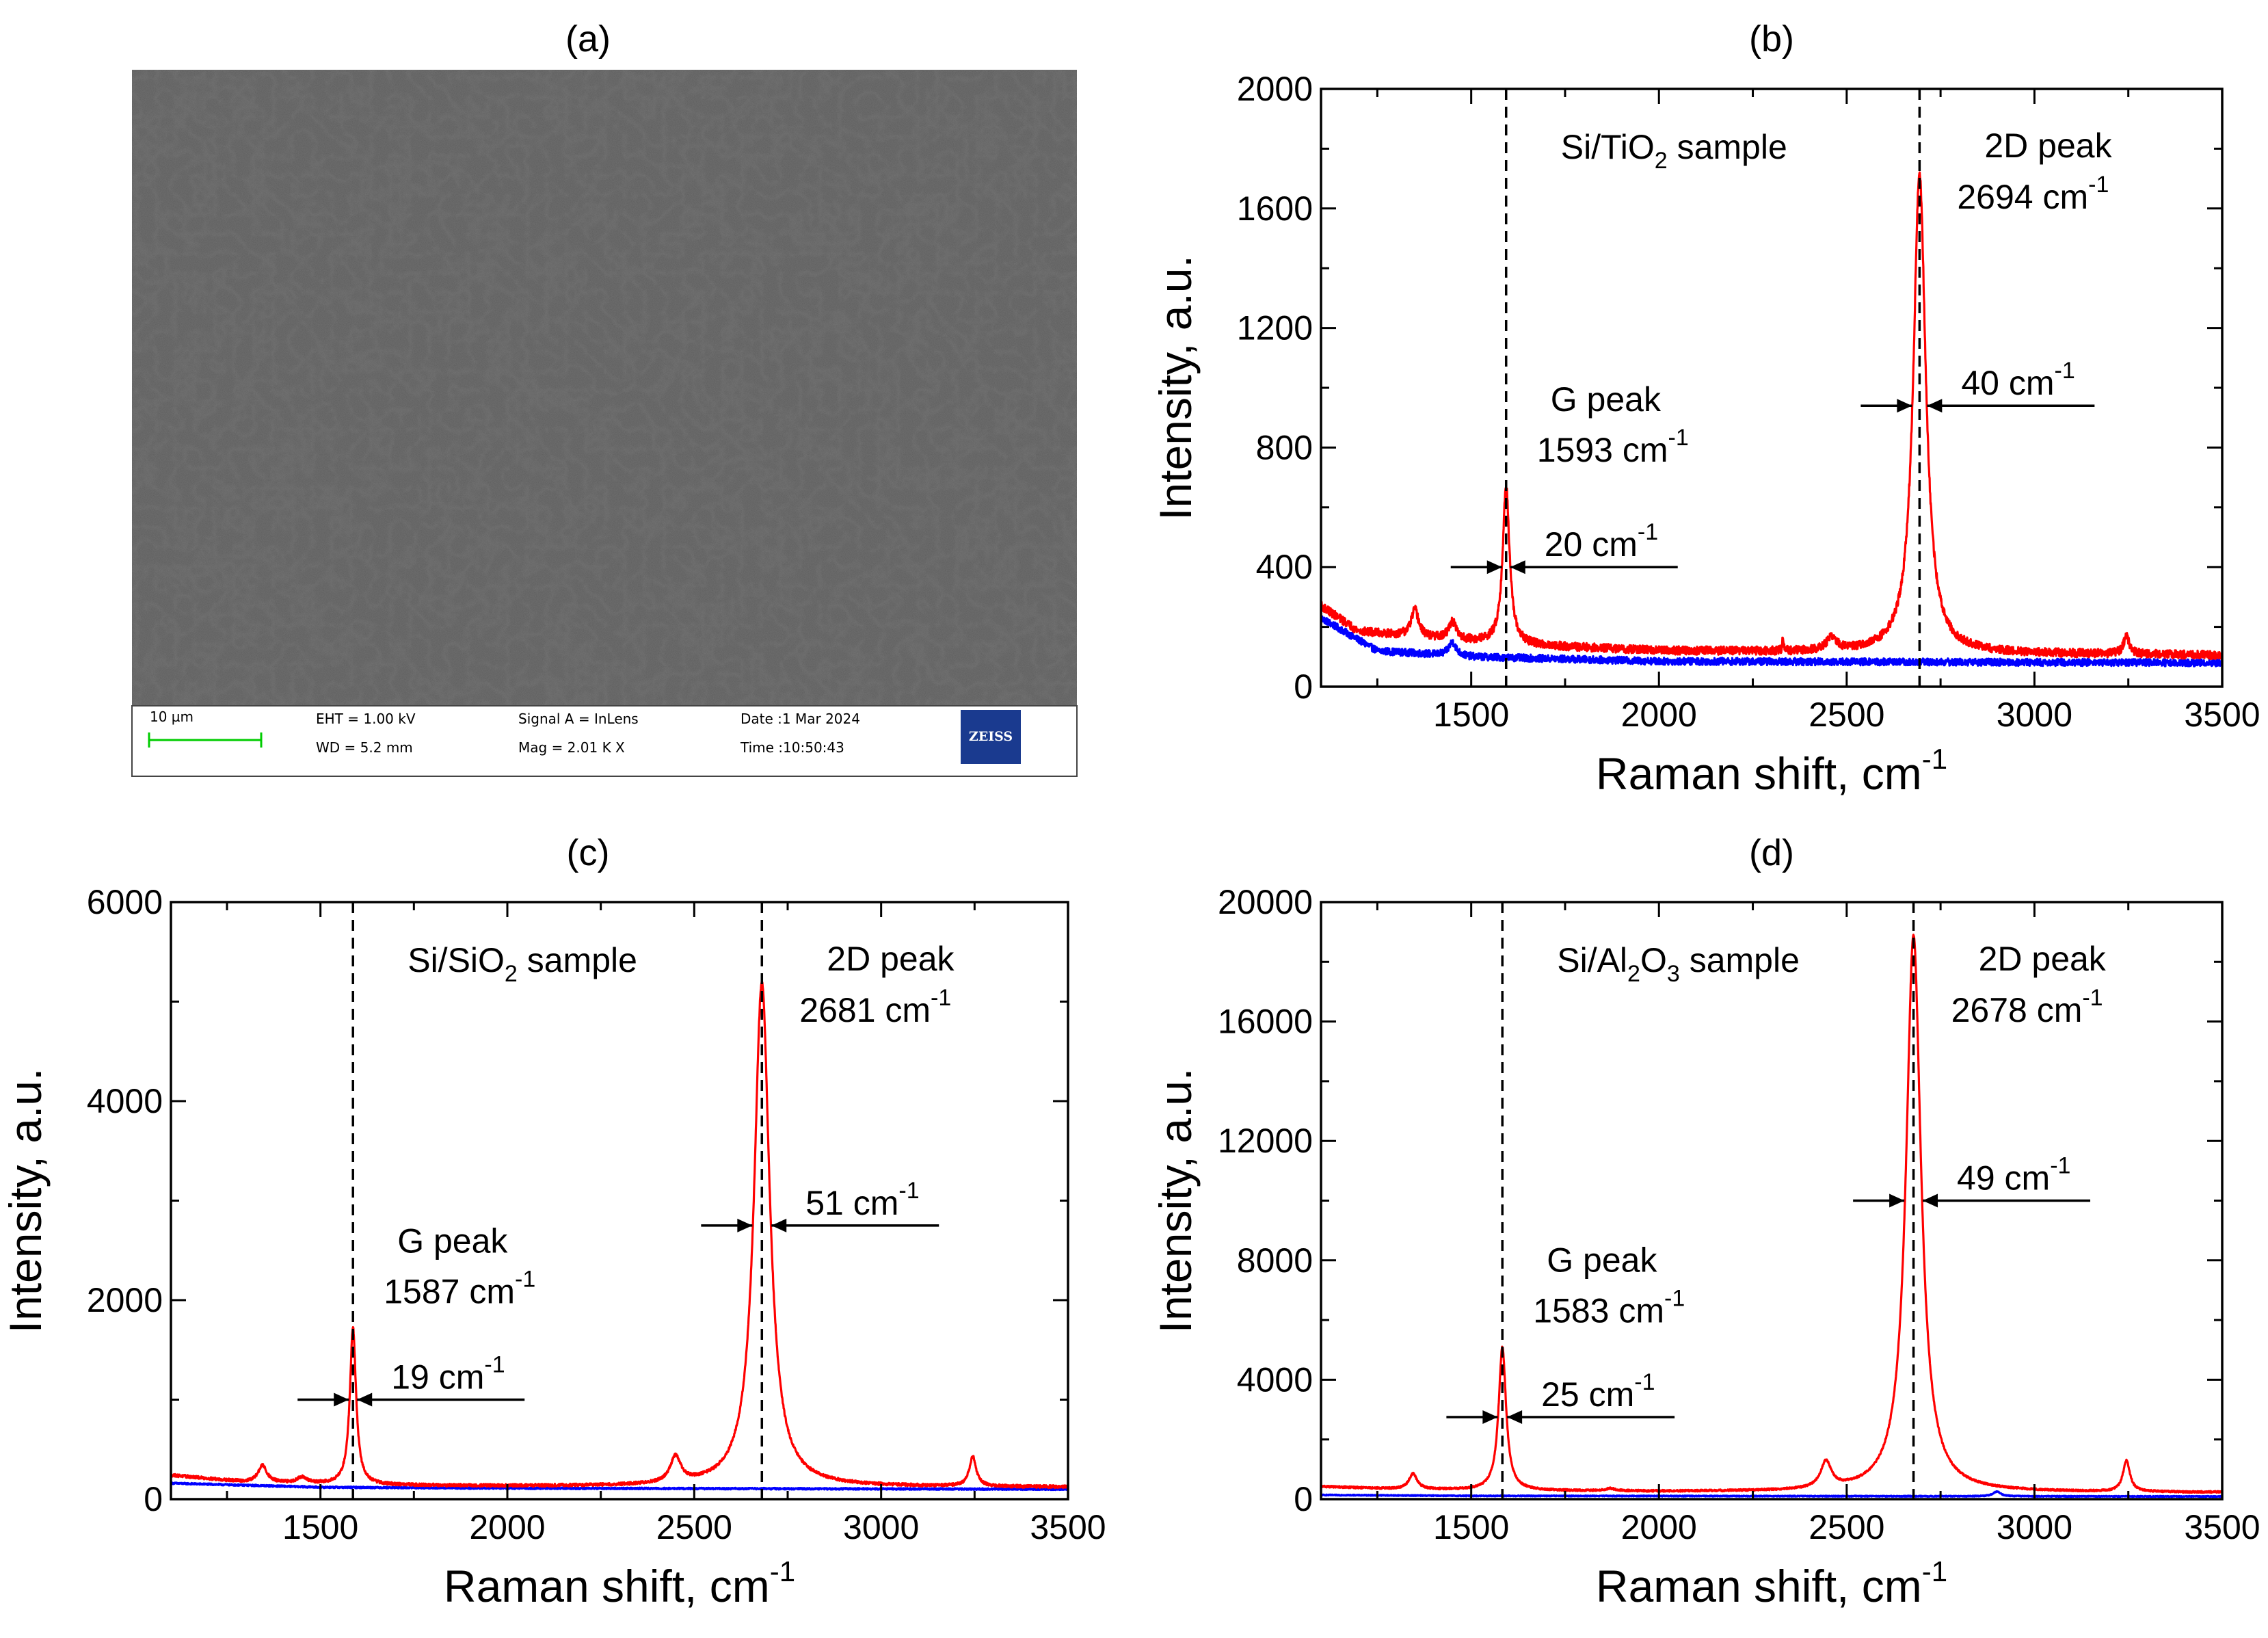  I want to click on sem-signal: Signal A = InLens, so click(578, 719).